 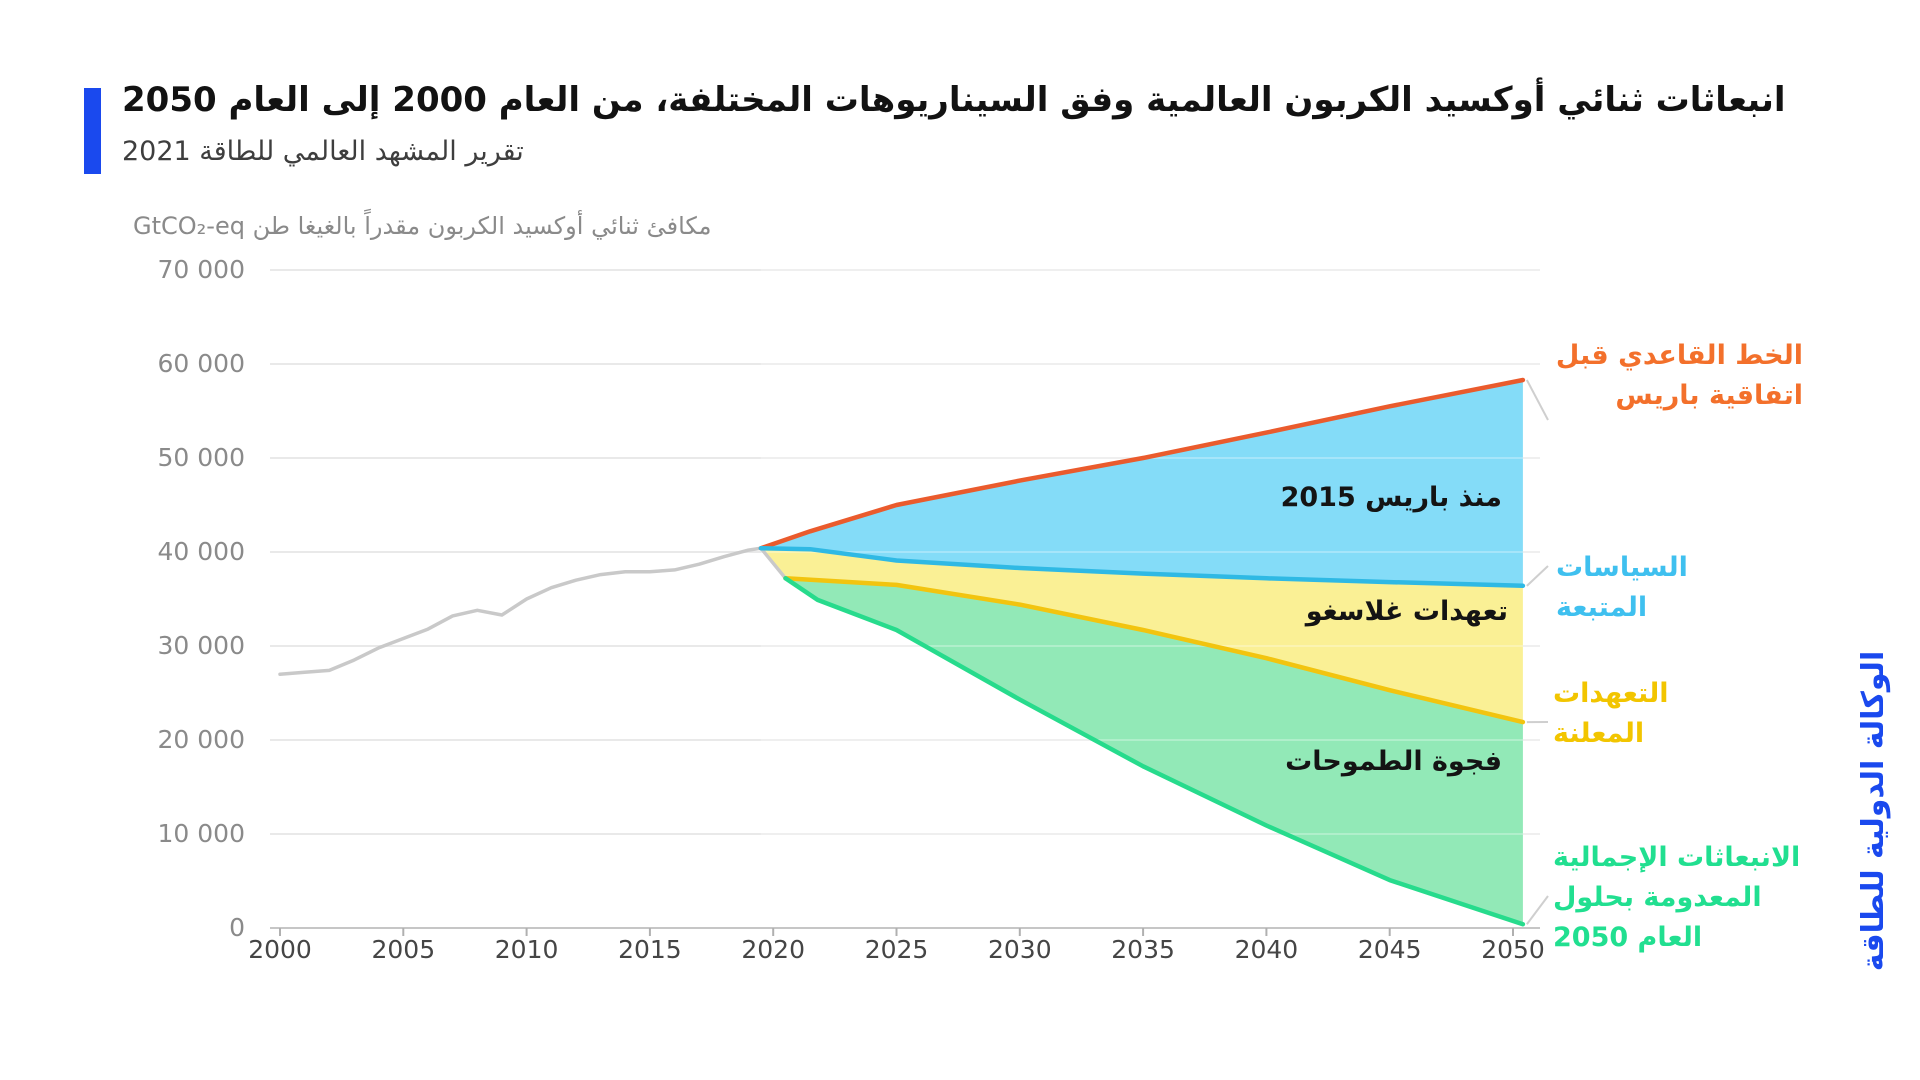 I want to click on annotation-since-paris-2015: منذ باريس 2015, so click(x=1391, y=497).